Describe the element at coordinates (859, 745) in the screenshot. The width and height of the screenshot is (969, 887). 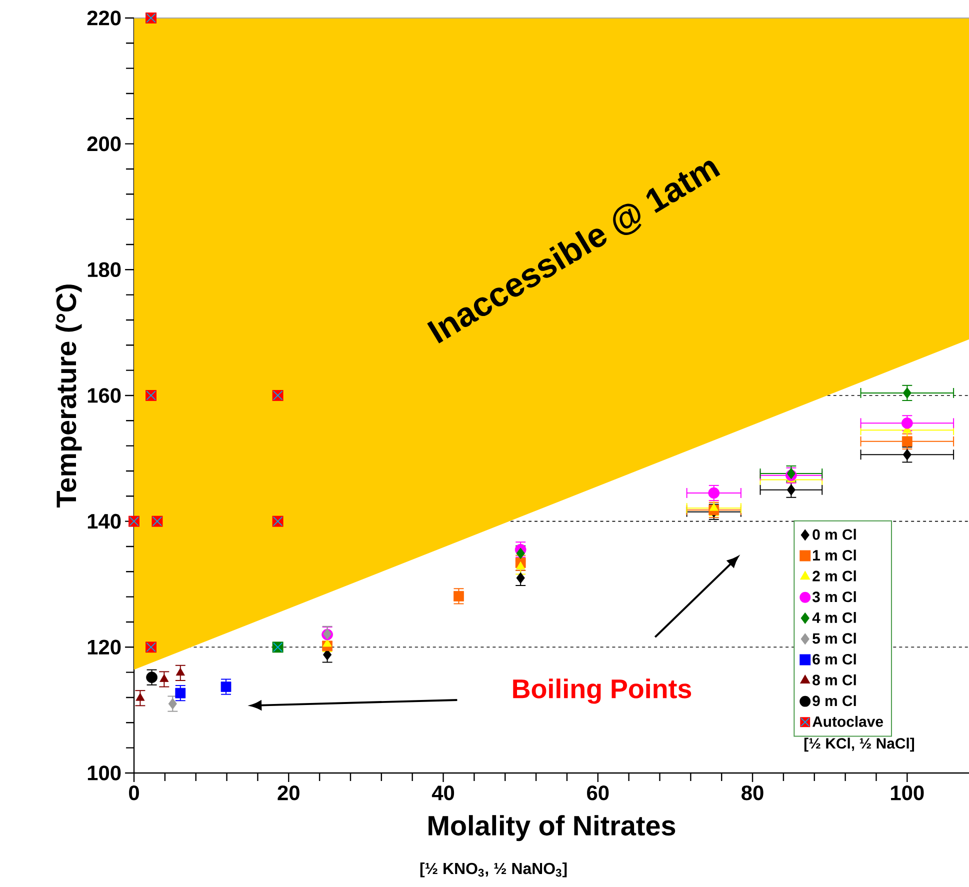
I see `annotation: [½ KCl, ½ NaCl]` at that location.